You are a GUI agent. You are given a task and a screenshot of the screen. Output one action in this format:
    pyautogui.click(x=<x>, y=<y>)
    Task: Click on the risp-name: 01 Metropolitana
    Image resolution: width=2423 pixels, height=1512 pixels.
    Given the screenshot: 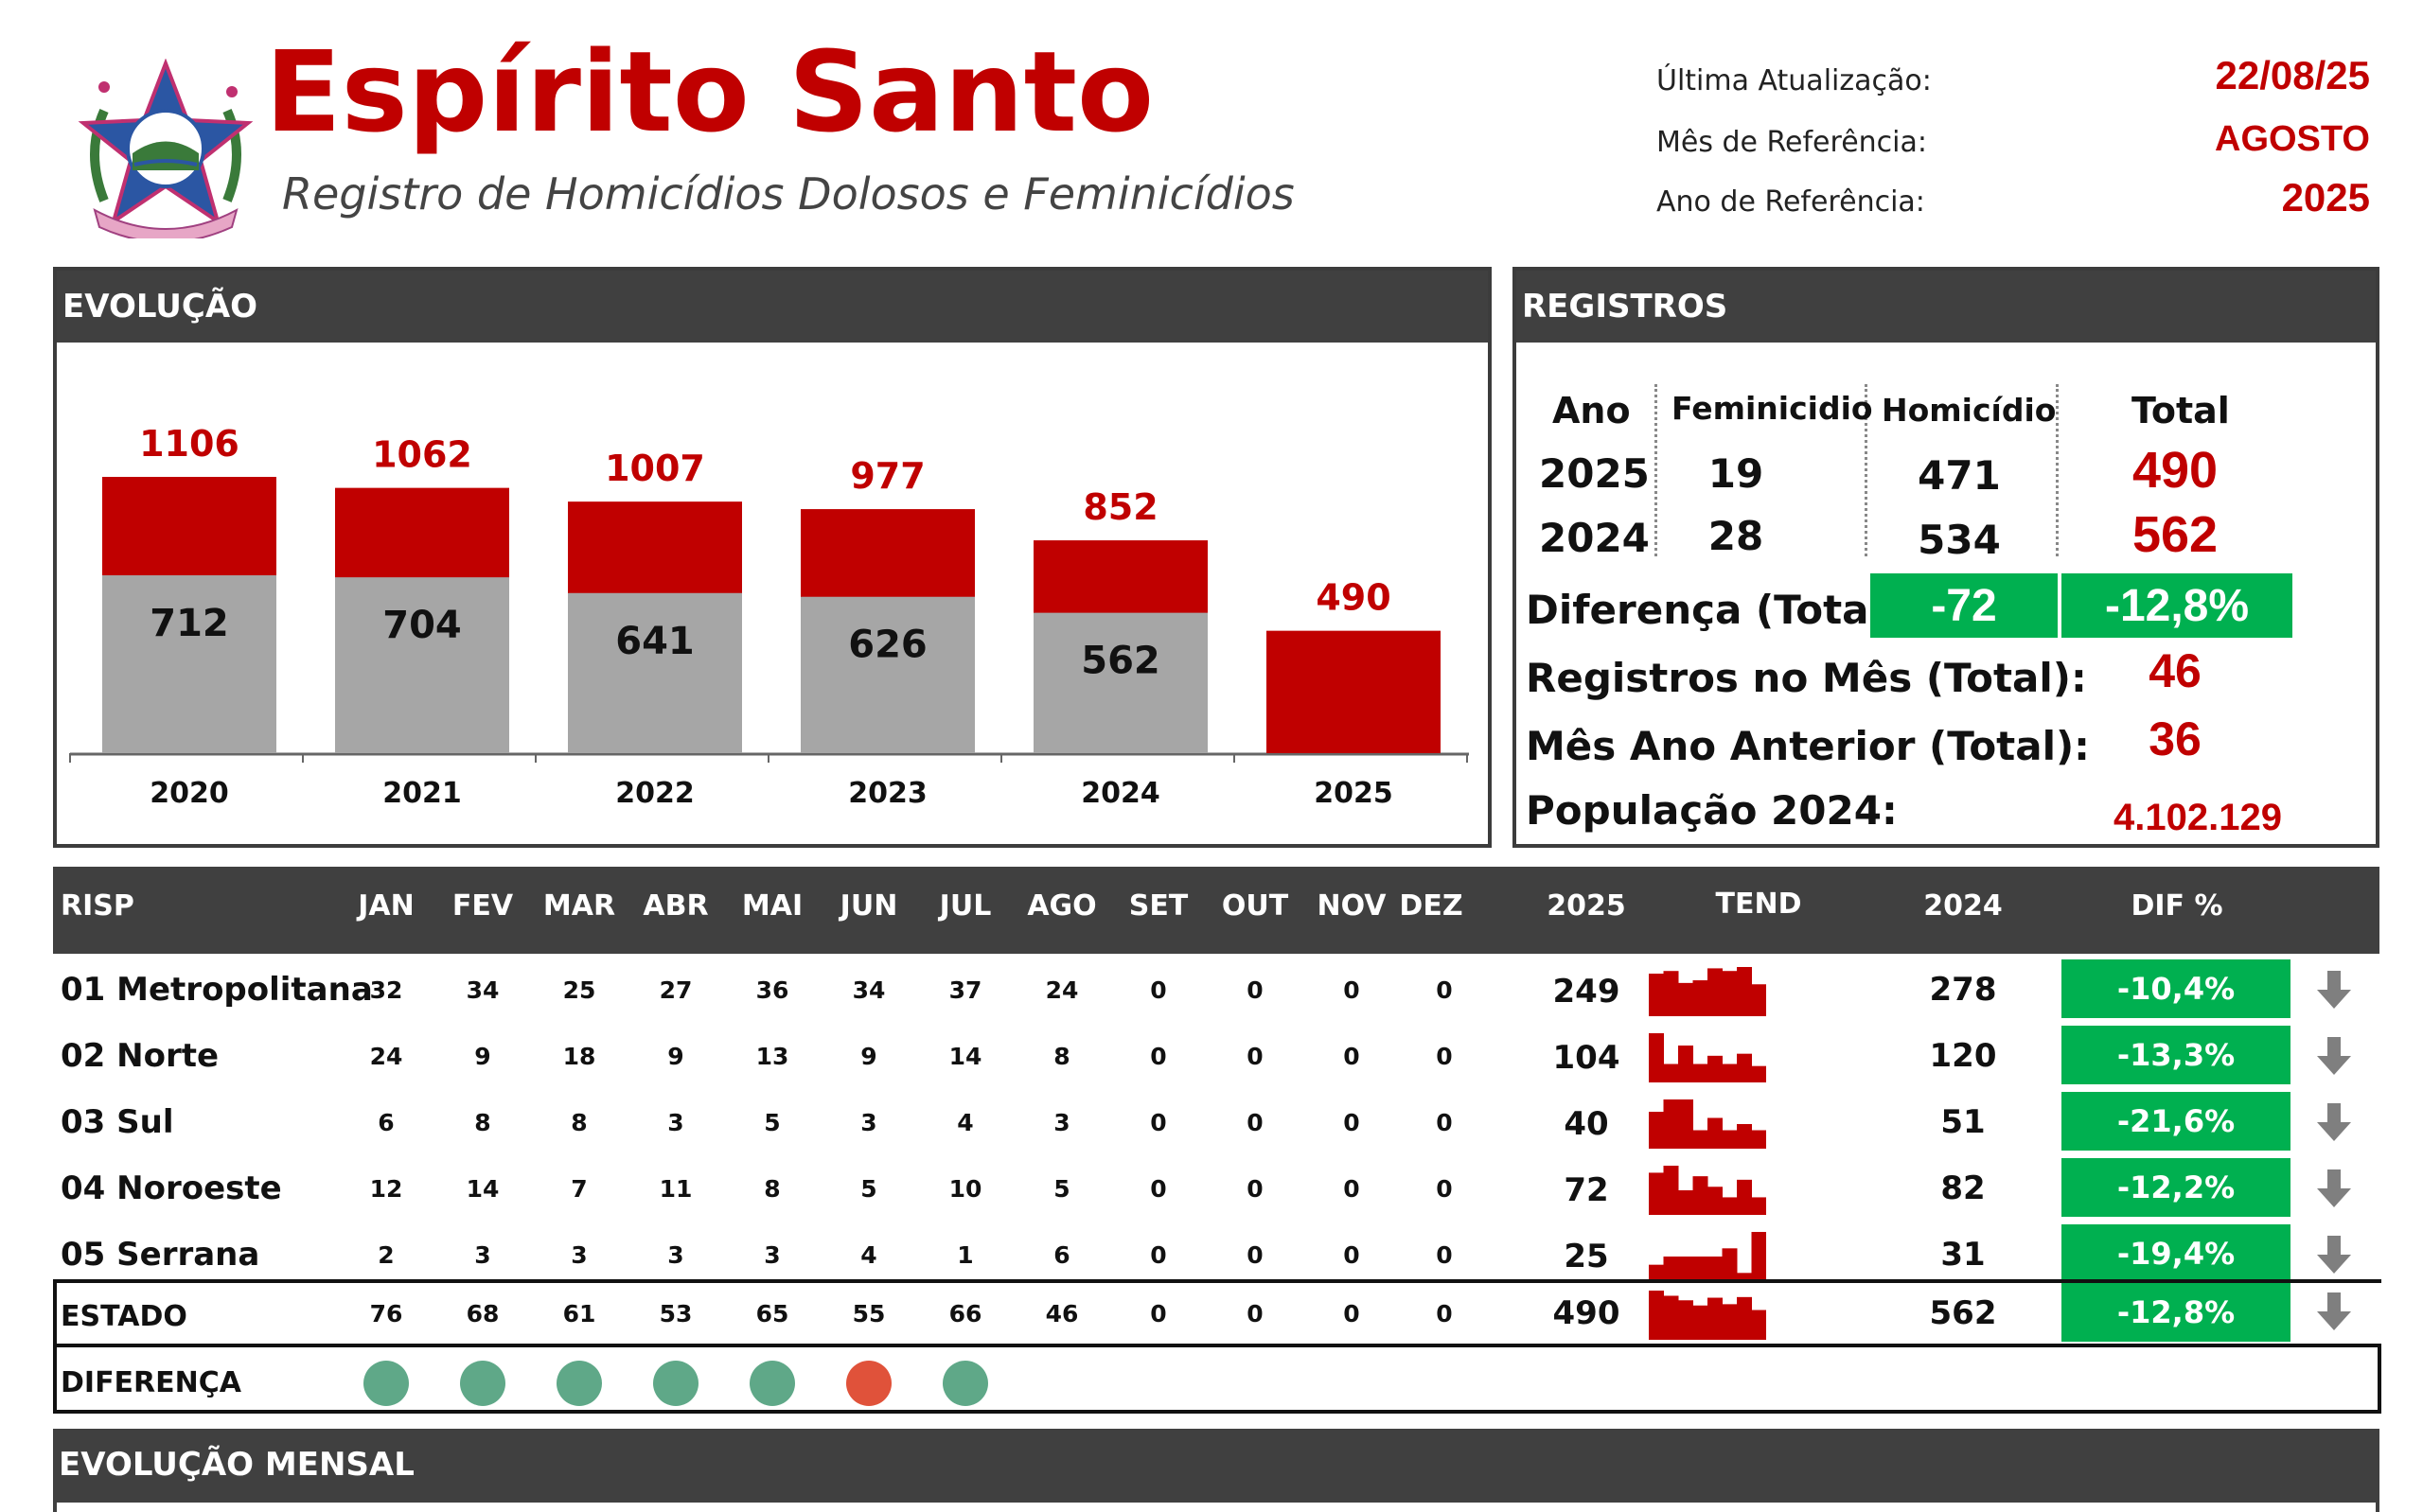 What is the action you would take?
    pyautogui.click(x=217, y=990)
    